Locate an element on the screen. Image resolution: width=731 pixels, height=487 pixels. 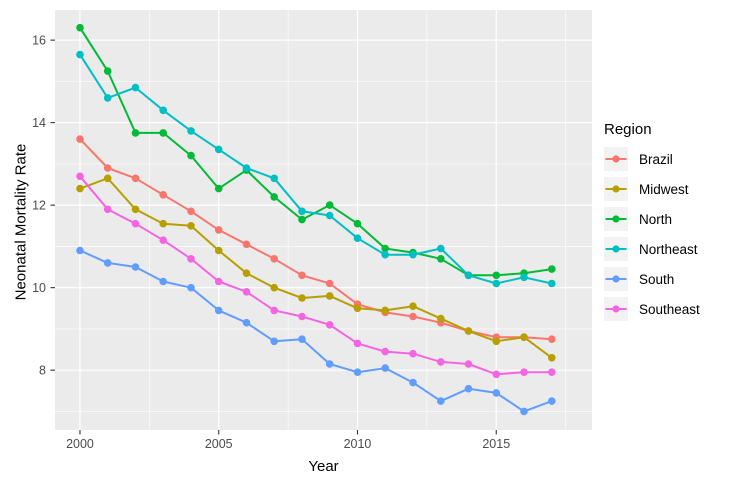
legend-item-label: North is located at coordinates (656, 219).